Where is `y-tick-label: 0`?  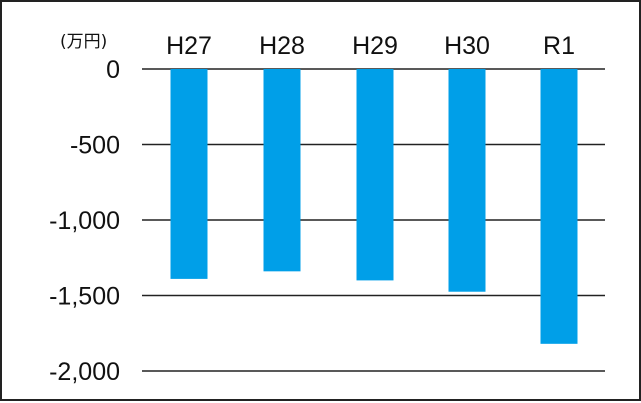 y-tick-label: 0 is located at coordinates (113, 70).